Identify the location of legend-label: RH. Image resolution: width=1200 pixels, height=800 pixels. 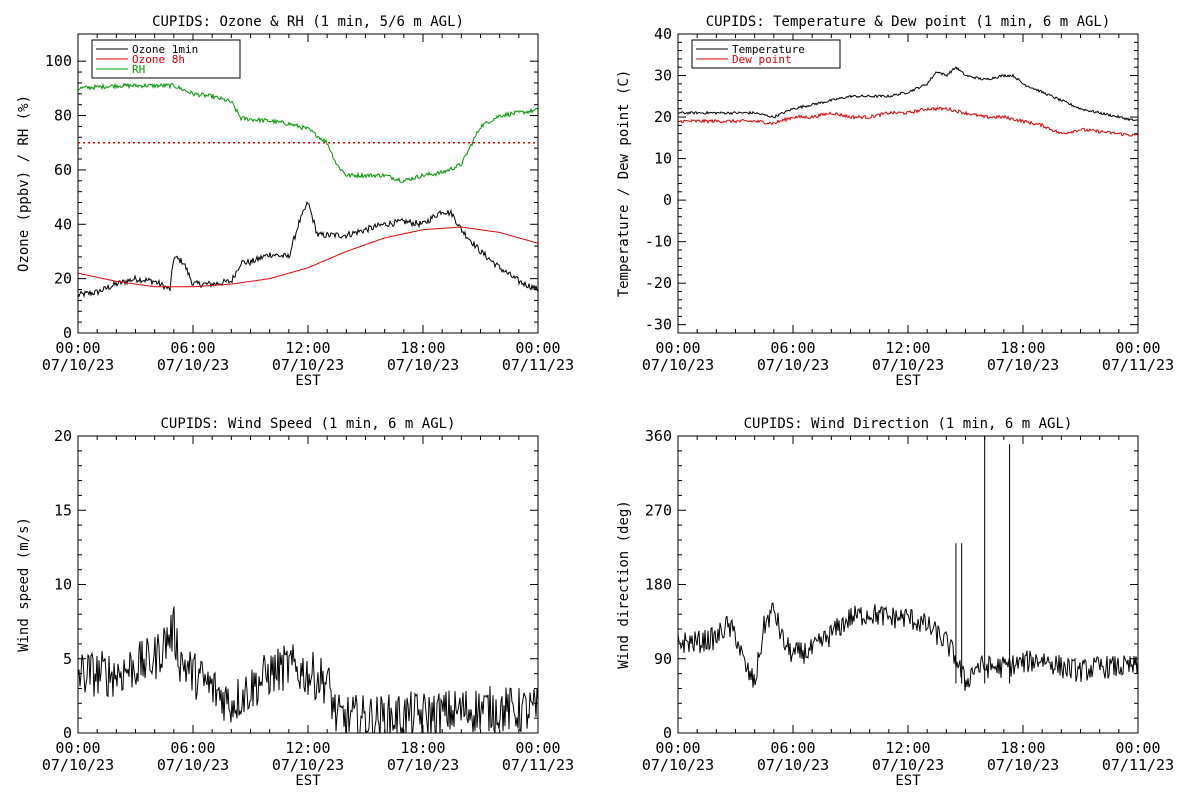
(138, 69).